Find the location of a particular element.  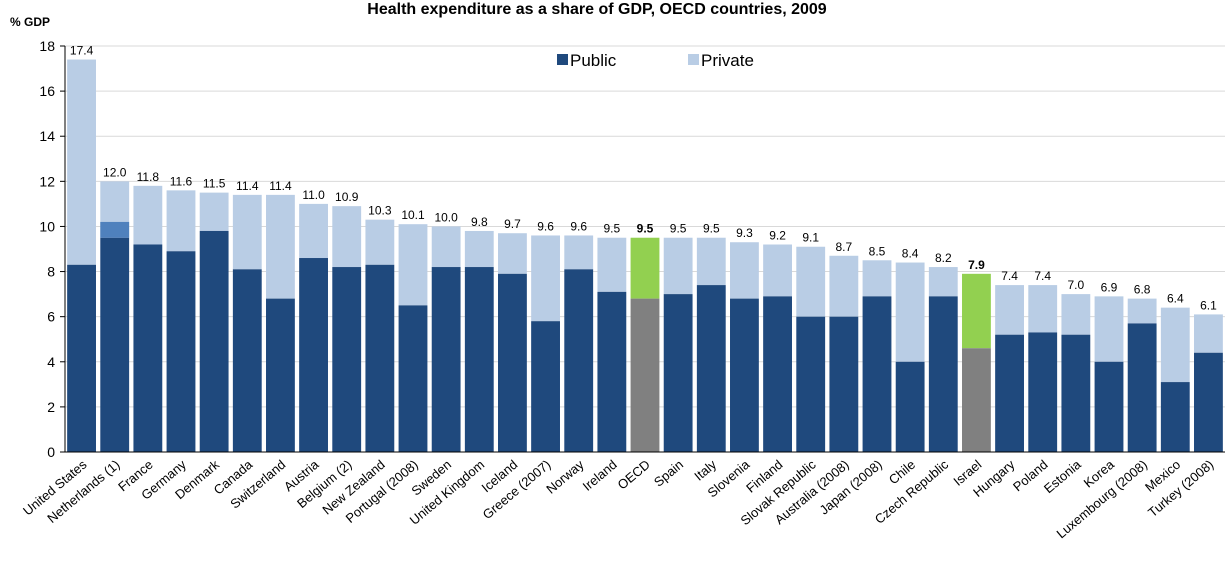

value-label: 11.0 is located at coordinates (313, 195).